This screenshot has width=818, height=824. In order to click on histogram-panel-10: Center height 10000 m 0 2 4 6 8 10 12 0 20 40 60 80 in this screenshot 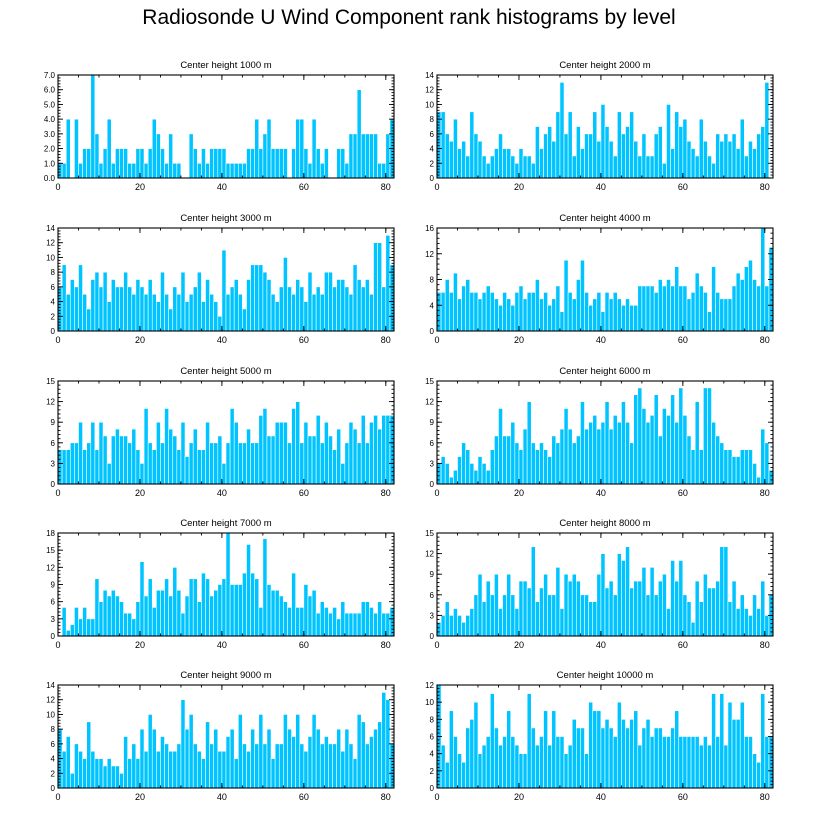, I will do `click(599, 736)`.